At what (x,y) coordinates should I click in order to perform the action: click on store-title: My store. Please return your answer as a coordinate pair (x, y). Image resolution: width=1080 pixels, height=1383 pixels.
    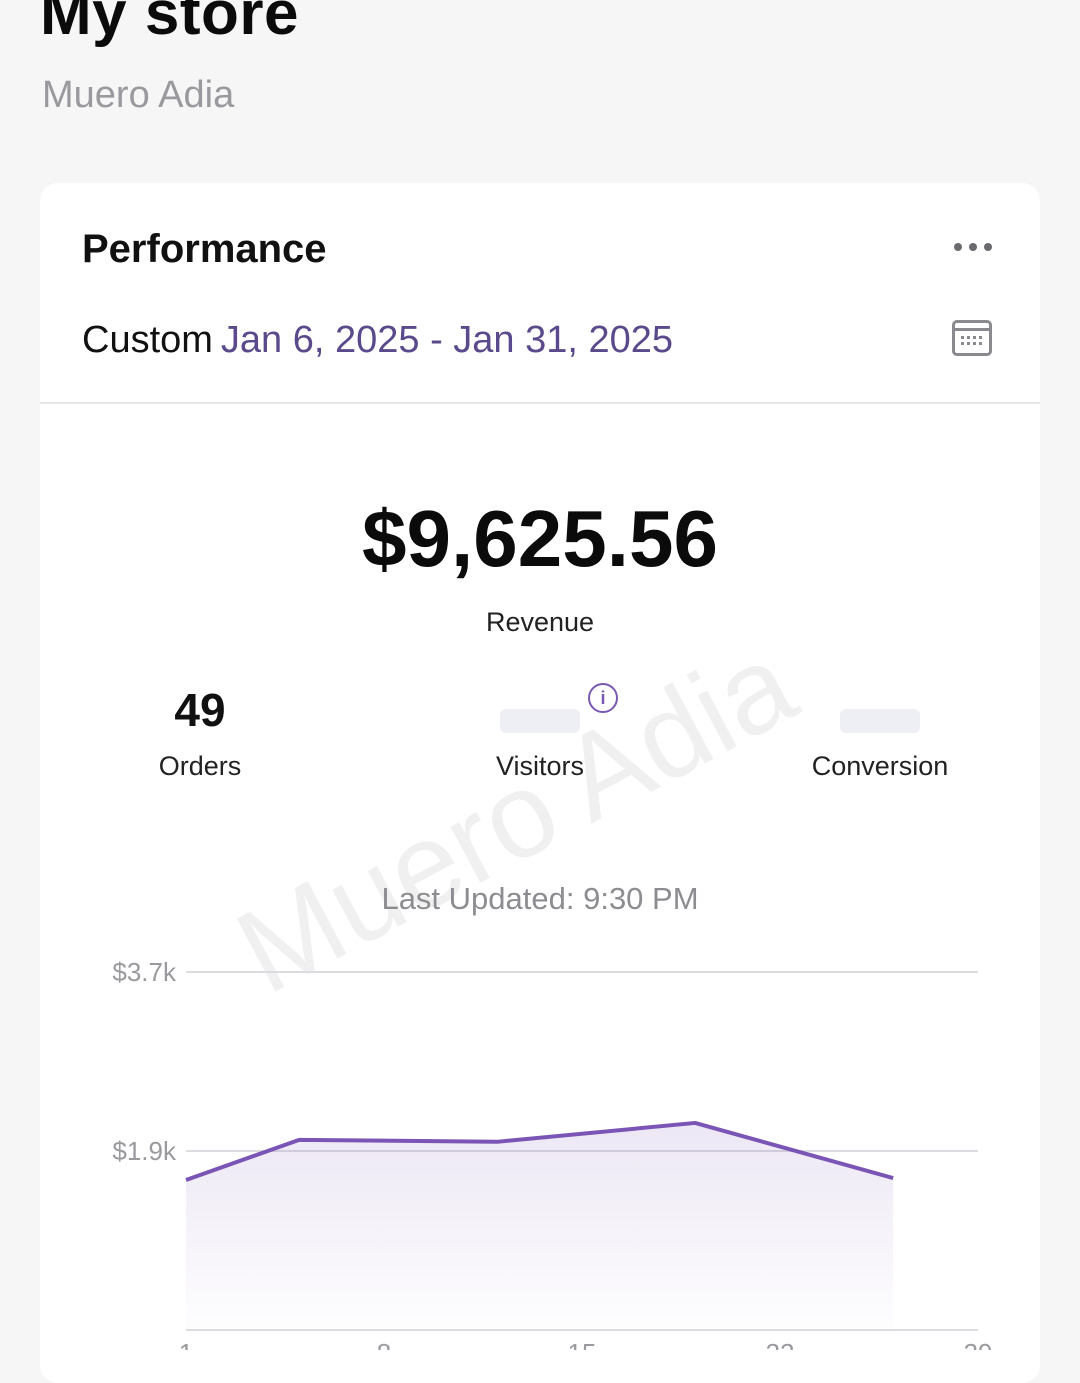
    Looking at the image, I should click on (169, 24).